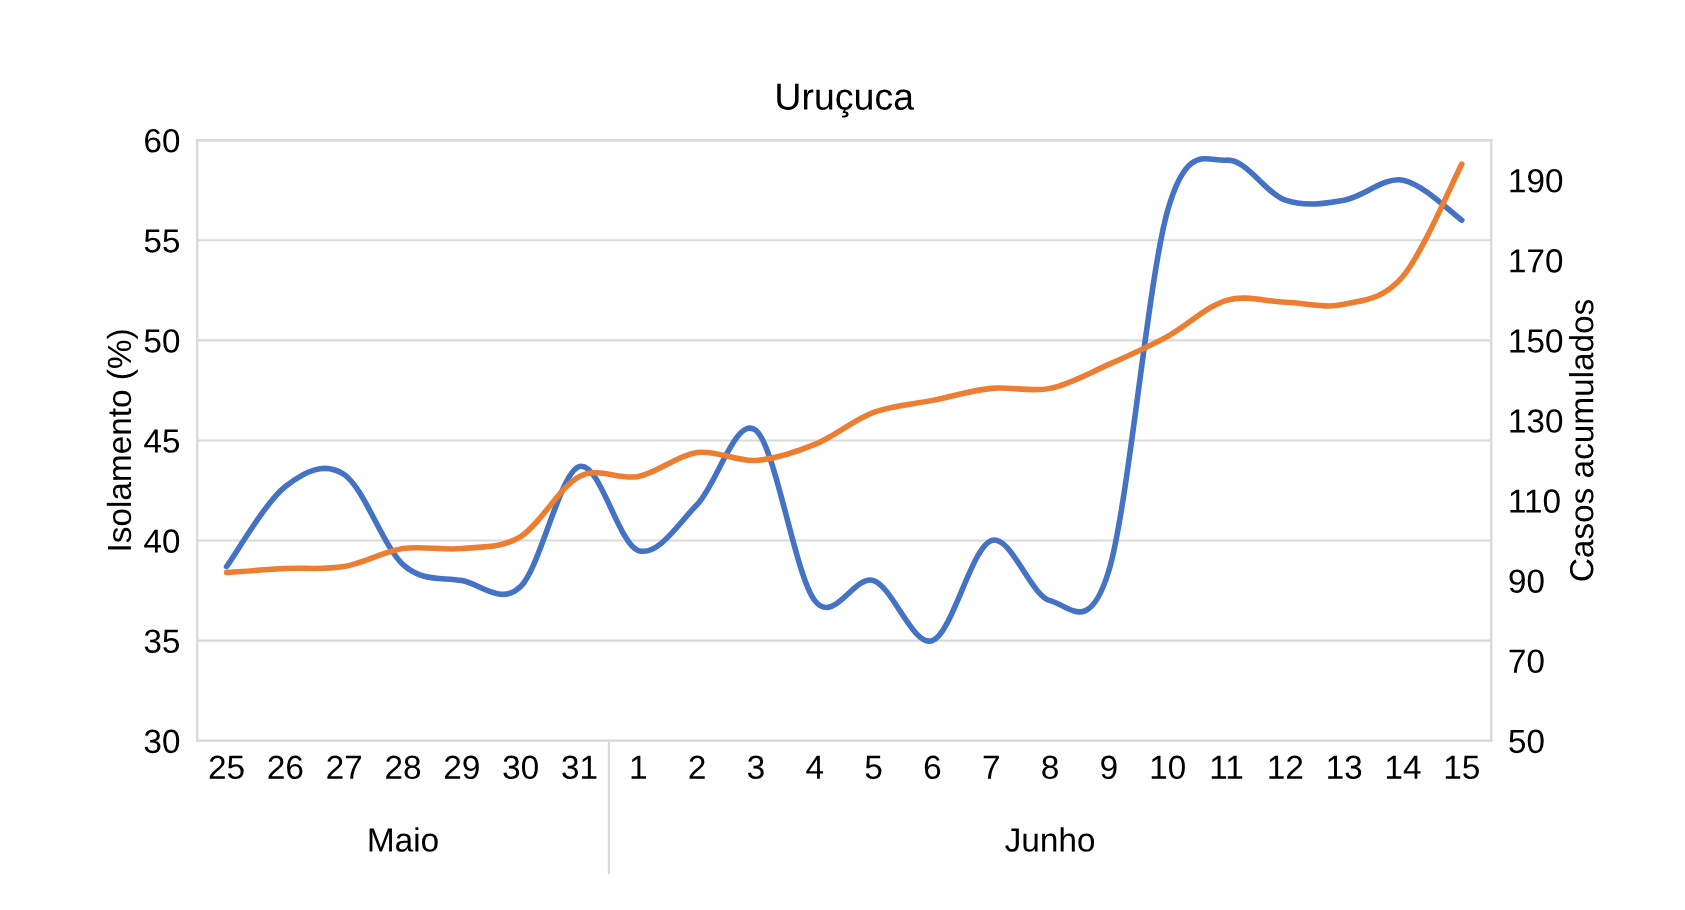 The height and width of the screenshot is (910, 1685). I want to click on y-tick-label: 35, so click(162, 641).